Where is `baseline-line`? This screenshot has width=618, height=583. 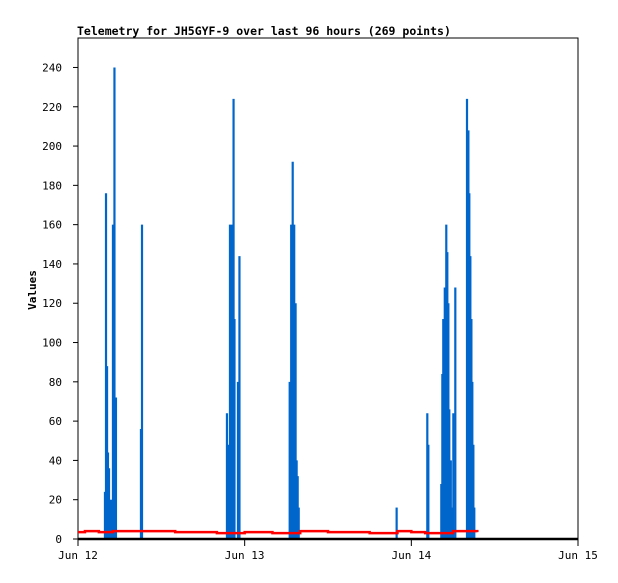 baseline-line is located at coordinates (278, 532).